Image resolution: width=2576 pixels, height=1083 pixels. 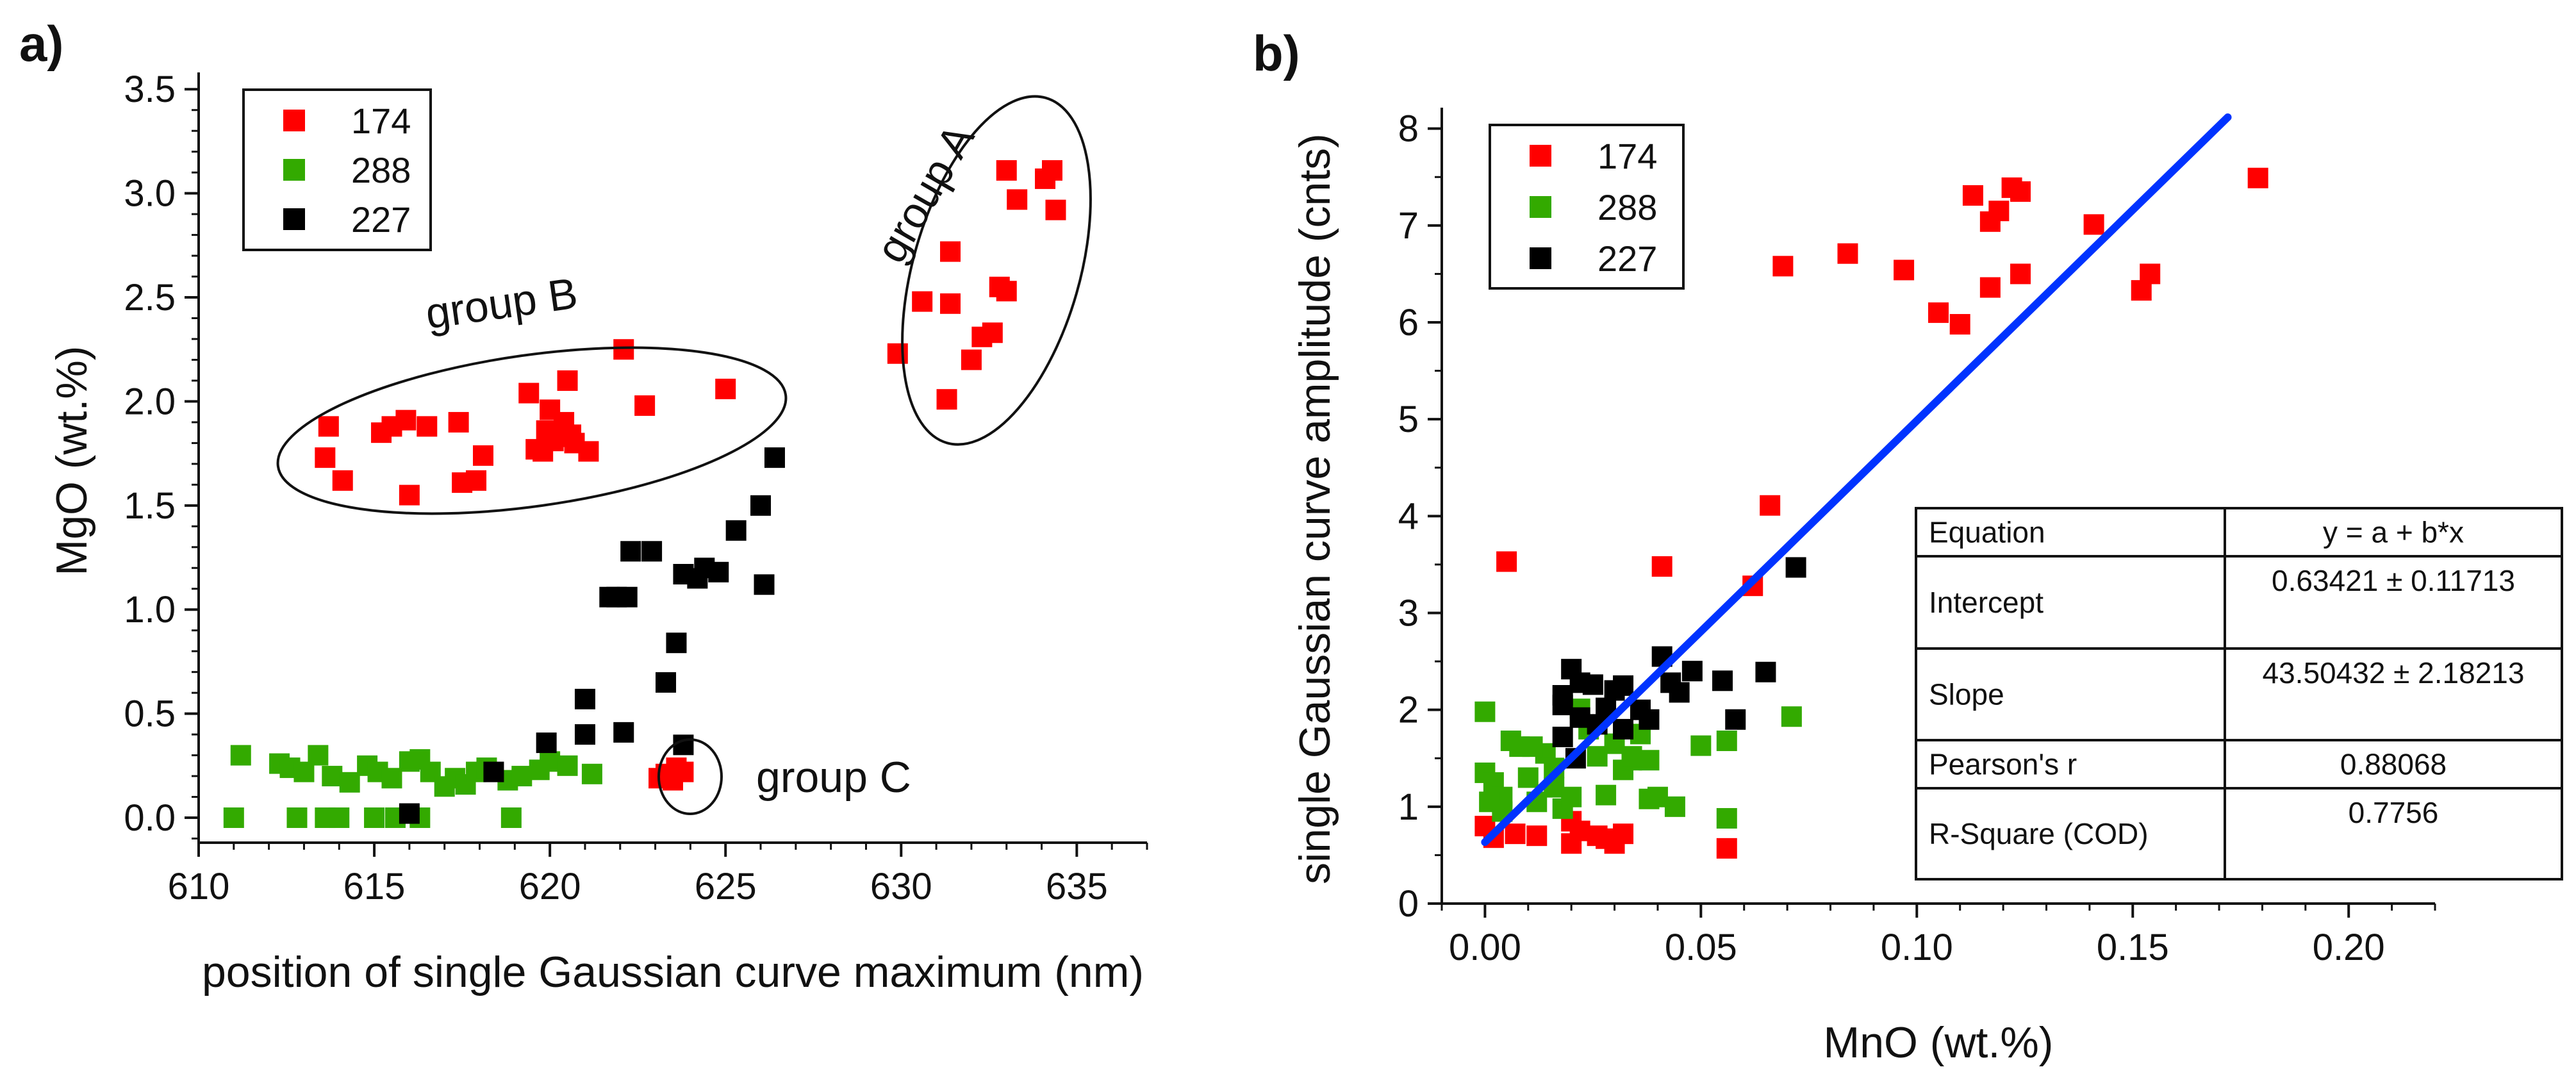 I want to click on fit-table, so click(x=2239, y=693).